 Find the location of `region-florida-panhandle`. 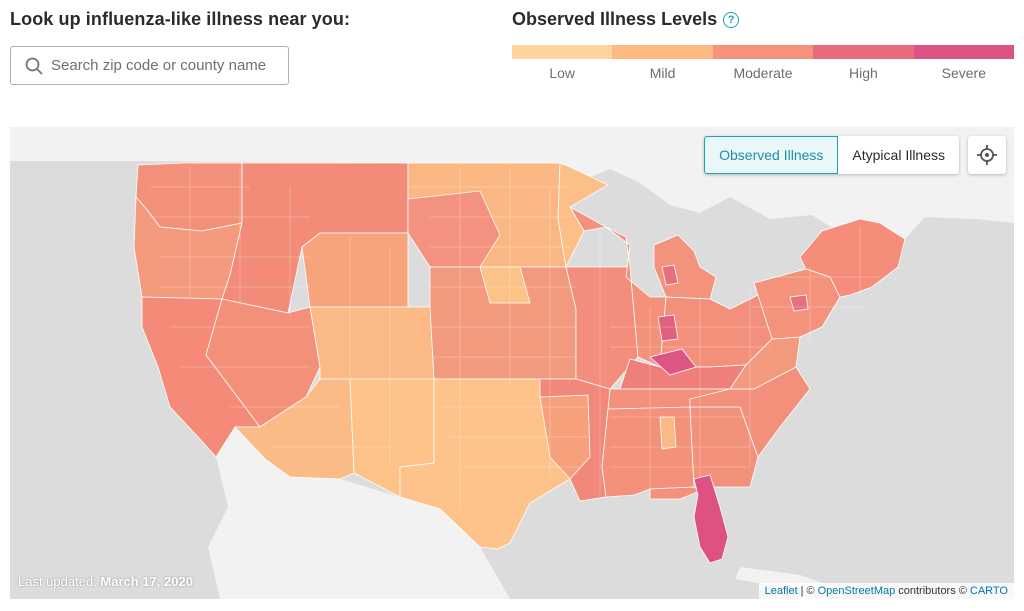

region-florida-panhandle is located at coordinates (675, 493).